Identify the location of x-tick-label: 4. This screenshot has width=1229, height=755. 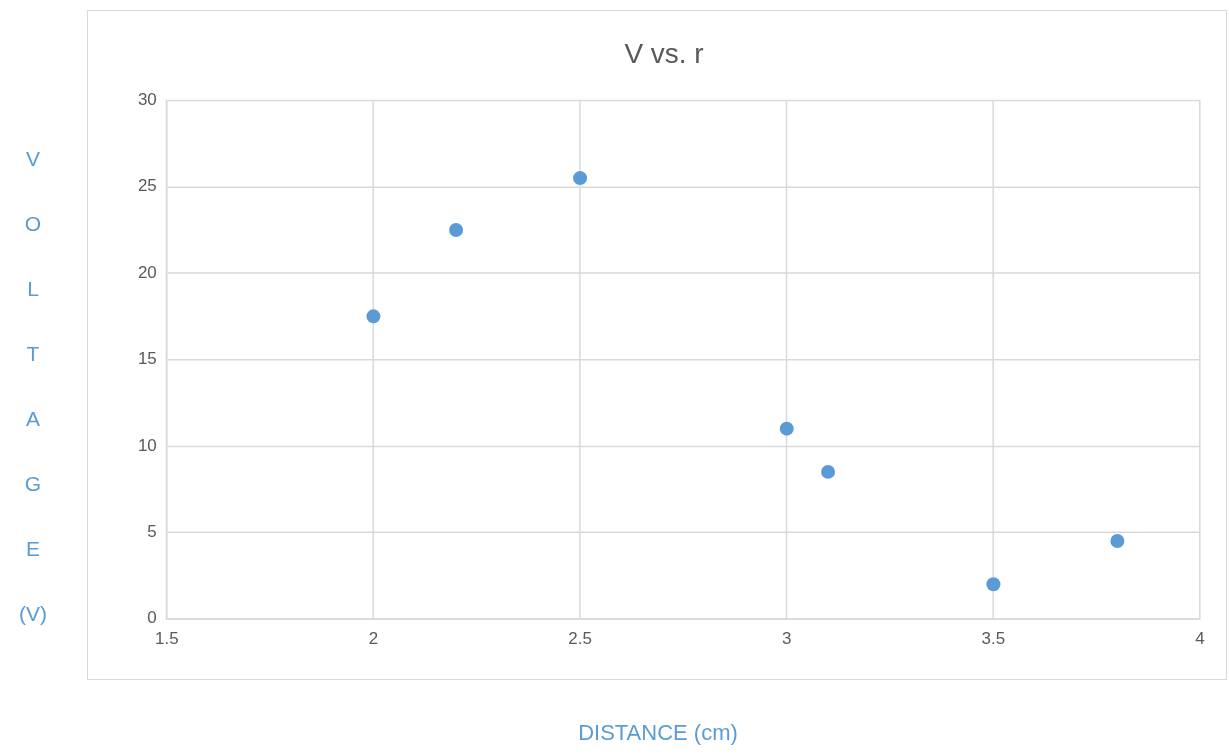
(1200, 638).